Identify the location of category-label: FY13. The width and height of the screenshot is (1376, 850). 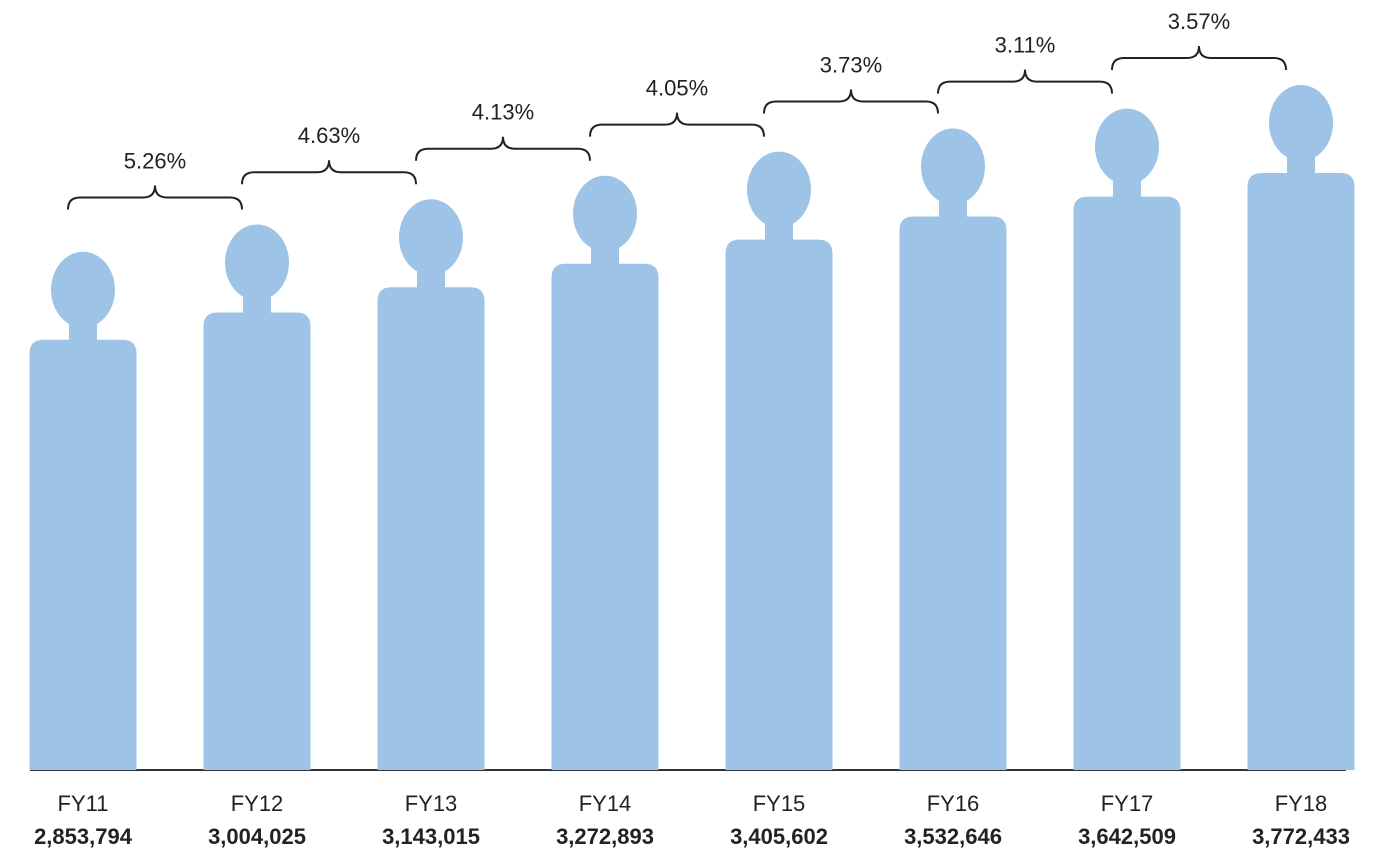
(431, 803).